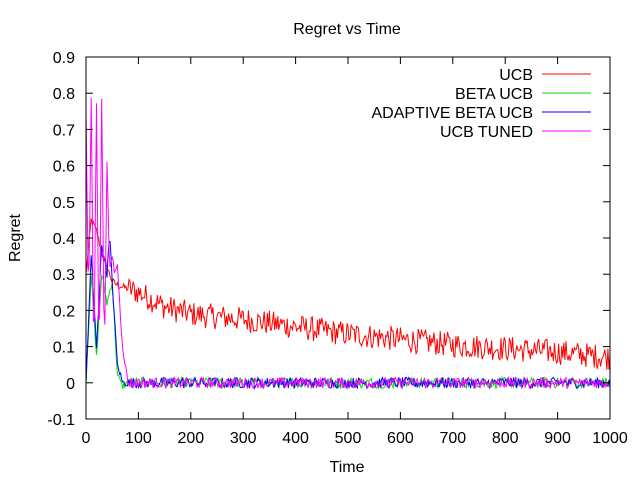 The width and height of the screenshot is (640, 480). What do you see at coordinates (347, 29) in the screenshot?
I see `chart-title: Regret vs Time` at bounding box center [347, 29].